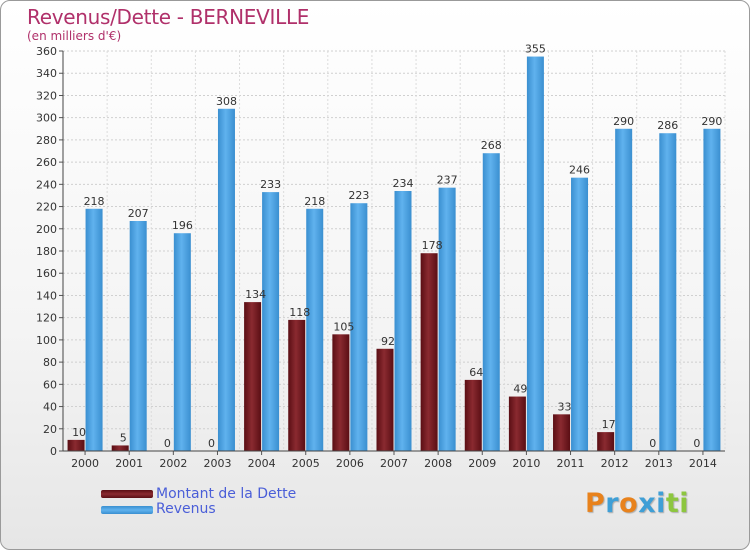  What do you see at coordinates (615, 463) in the screenshot?
I see `x-tick-label-2012: 2012` at bounding box center [615, 463].